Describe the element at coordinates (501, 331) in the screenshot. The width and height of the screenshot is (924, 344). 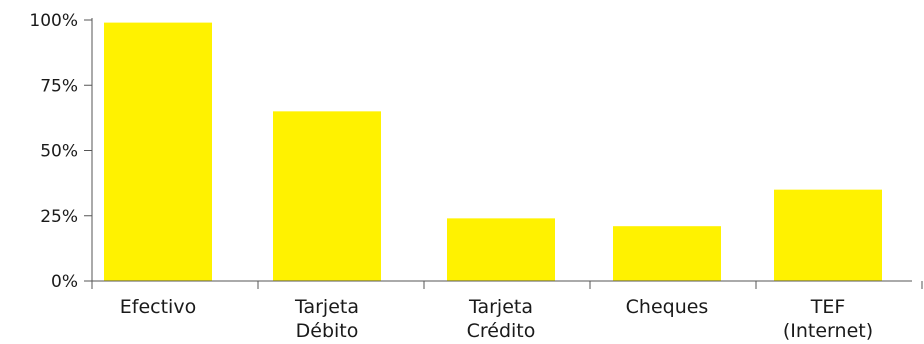
I see `x-category-label-line: Crédito` at that location.